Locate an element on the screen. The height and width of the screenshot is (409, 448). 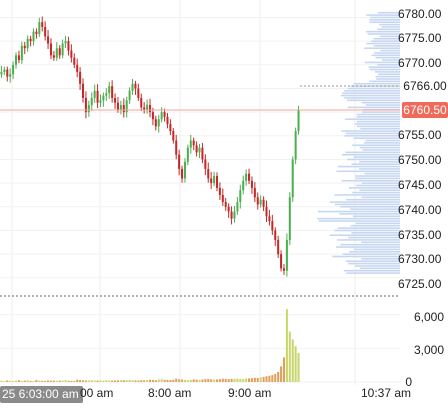
time-axis-label: 9:00 am is located at coordinates (250, 393).